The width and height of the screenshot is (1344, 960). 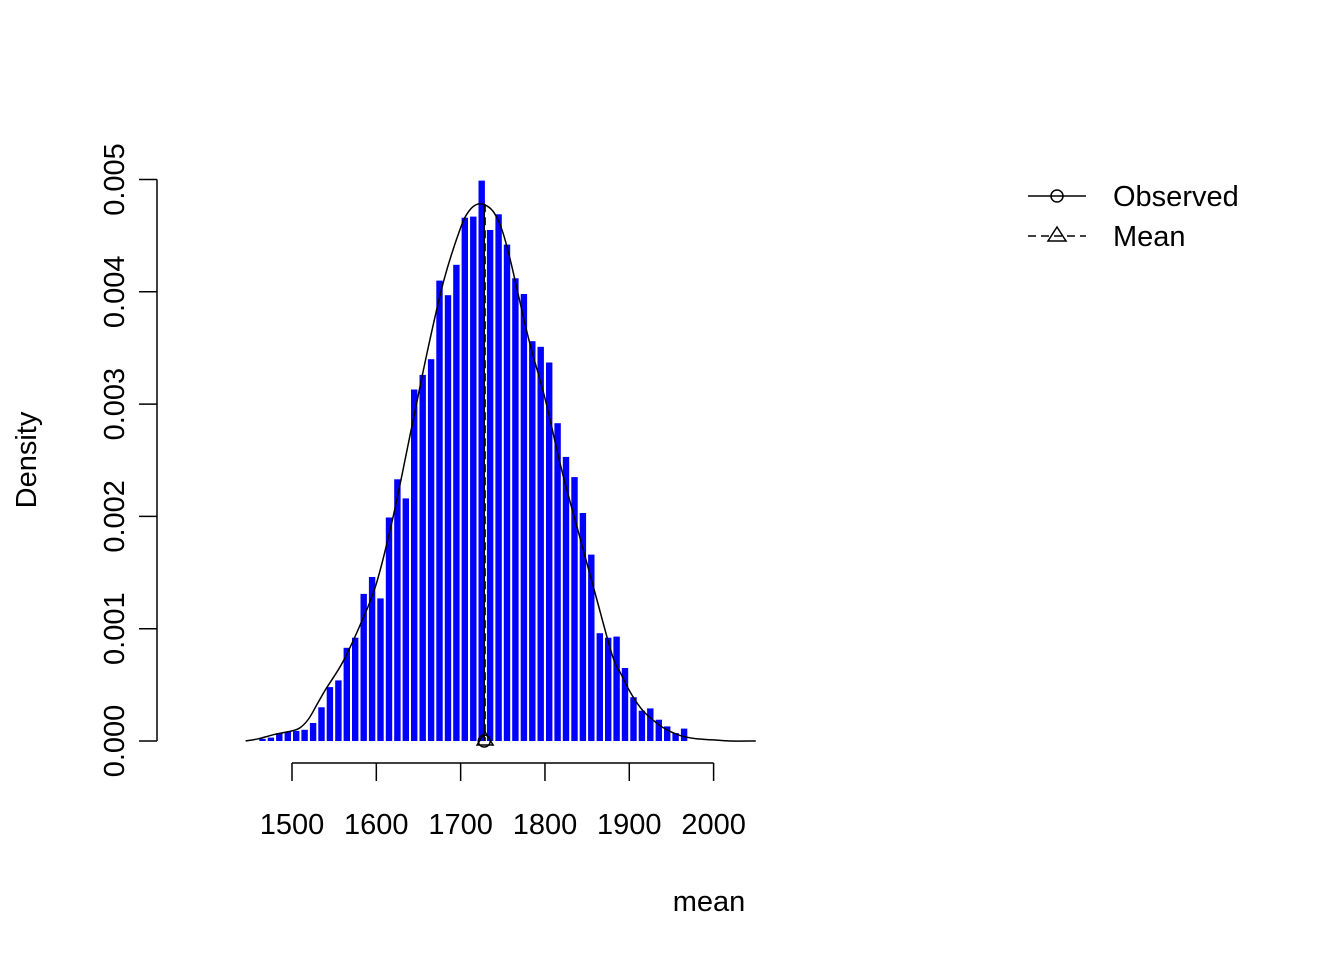 What do you see at coordinates (1176, 197) in the screenshot?
I see `legend-observed-label: Observed` at bounding box center [1176, 197].